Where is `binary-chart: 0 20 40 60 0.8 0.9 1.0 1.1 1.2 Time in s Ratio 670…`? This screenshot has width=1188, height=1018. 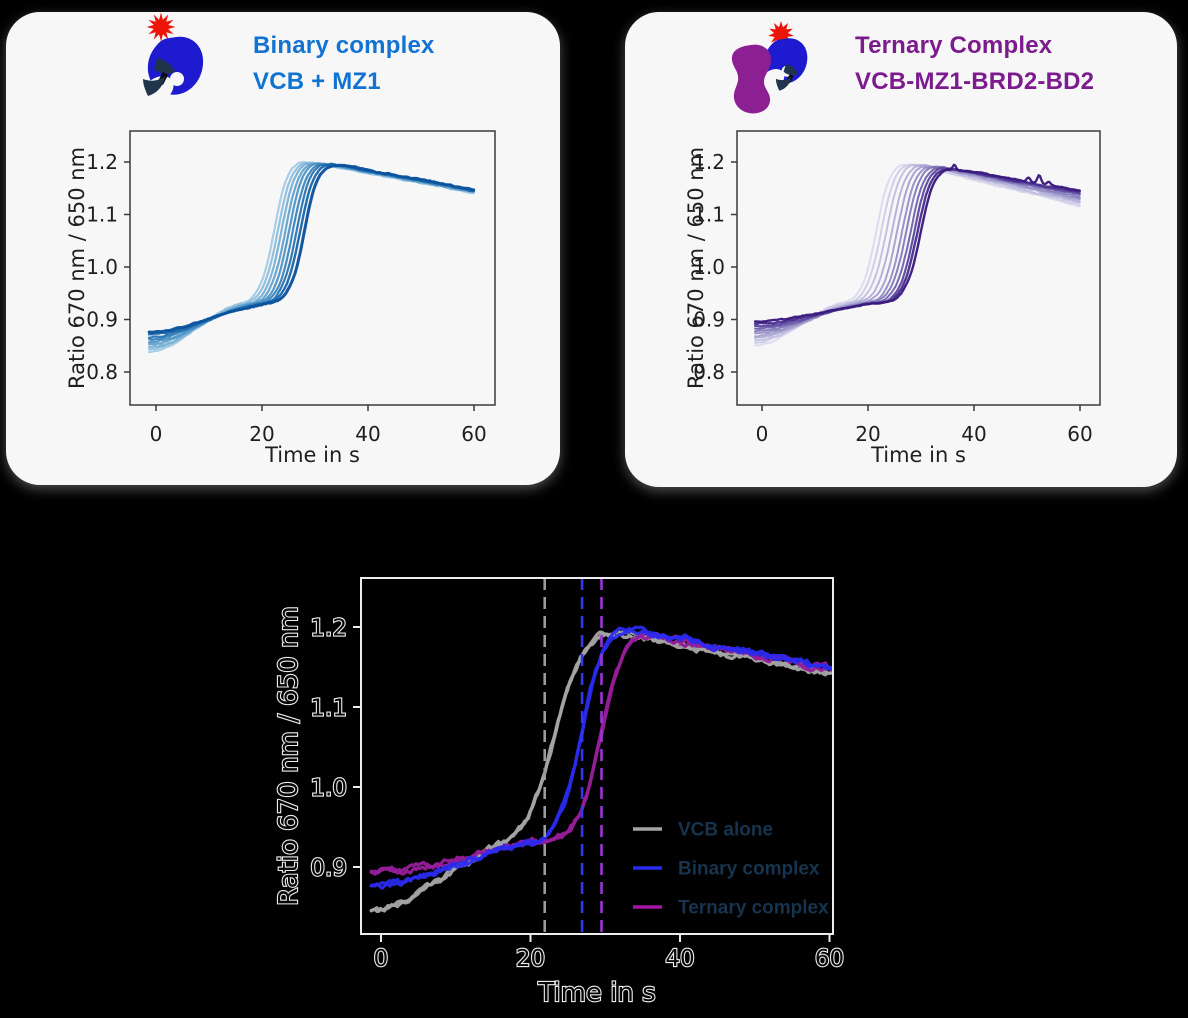
binary-chart: 0 20 40 60 0.8 0.9 1.0 1.1 1.2 Time in s Ratio 670… is located at coordinates (280, 298).